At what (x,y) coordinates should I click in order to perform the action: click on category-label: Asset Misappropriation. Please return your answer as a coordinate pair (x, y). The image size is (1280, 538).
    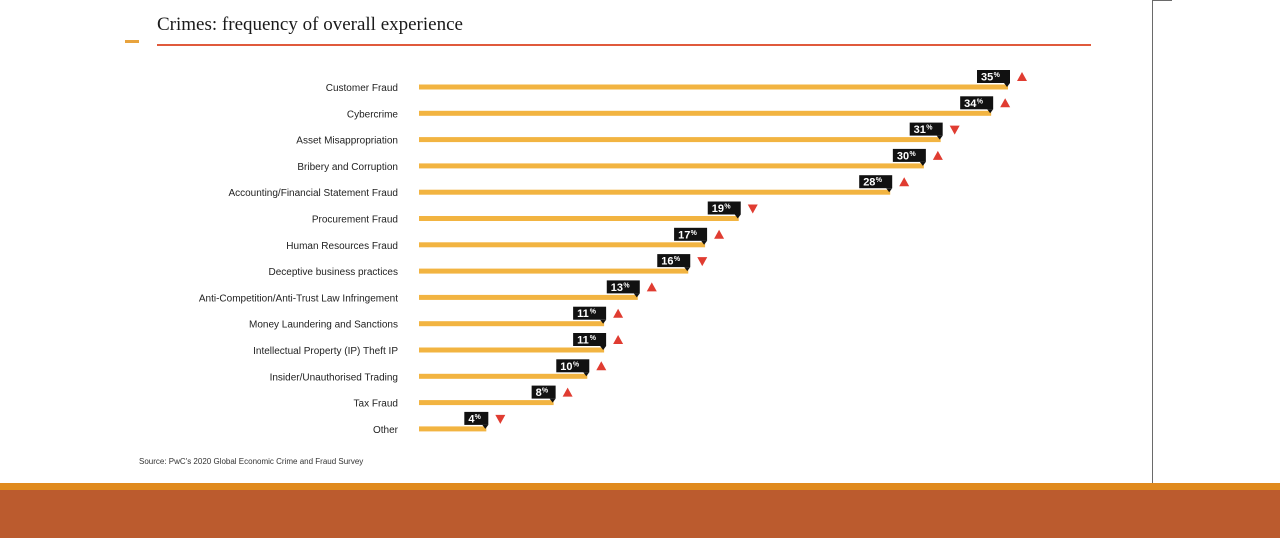
    Looking at the image, I should click on (347, 141).